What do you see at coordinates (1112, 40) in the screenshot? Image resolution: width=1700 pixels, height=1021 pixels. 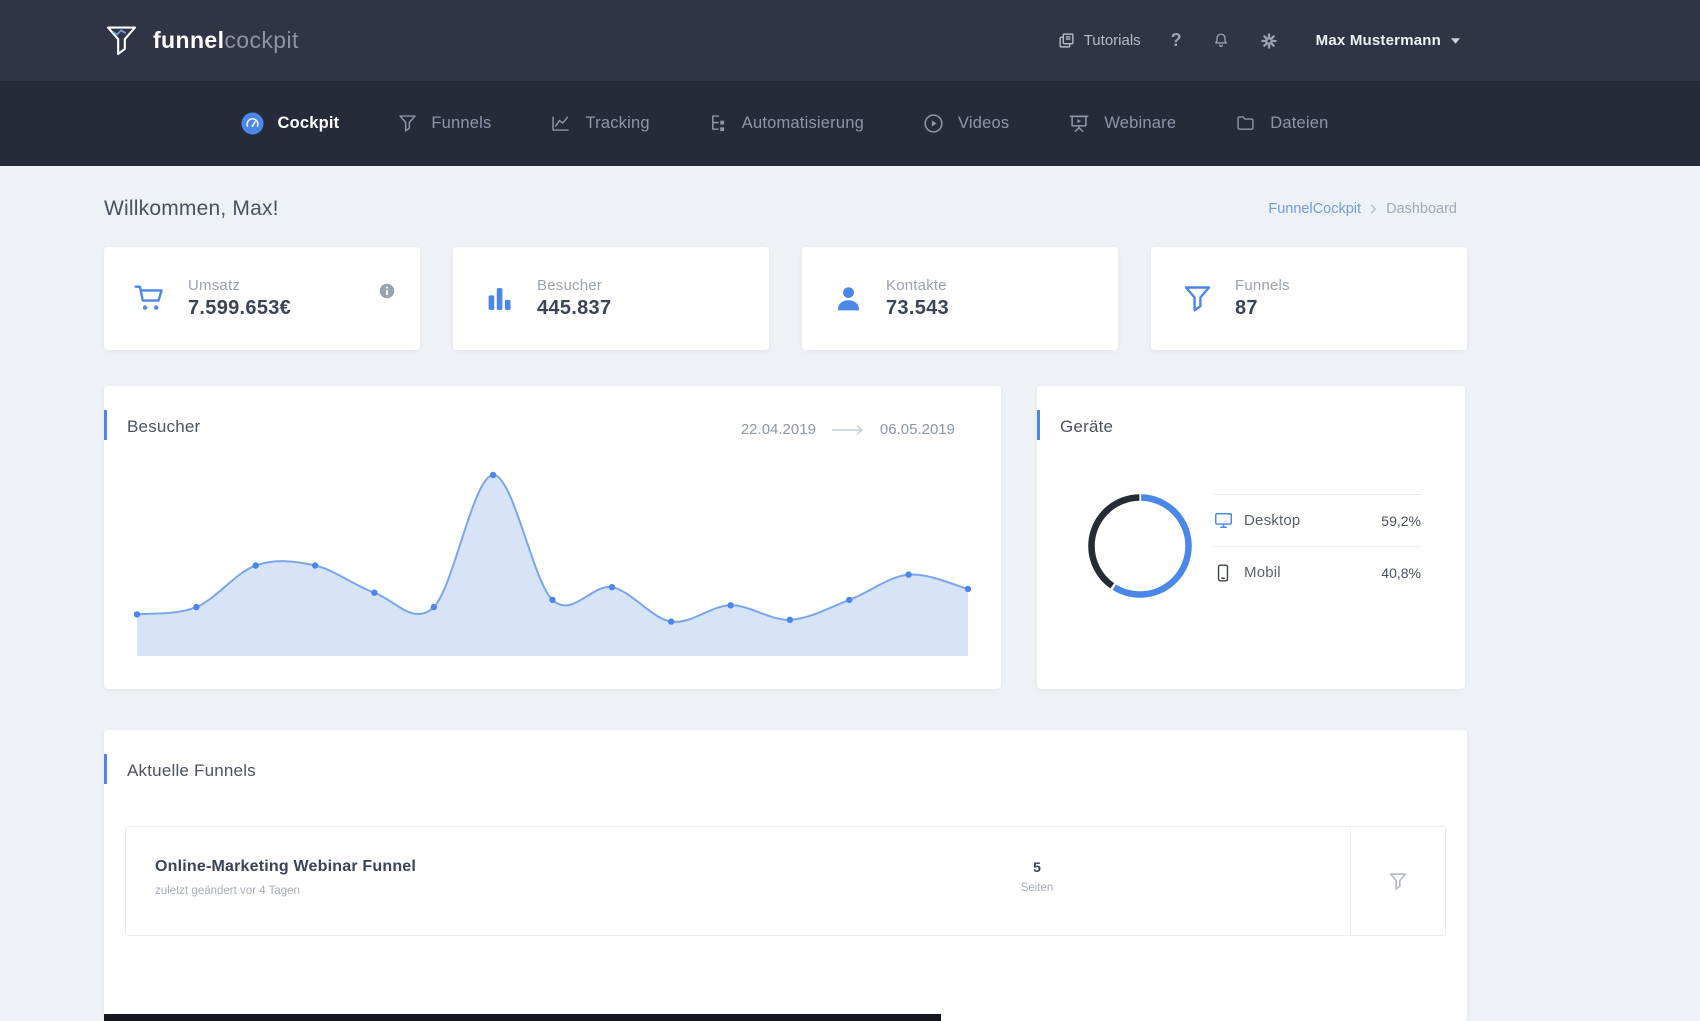 I see `tutorials-label: Tutorials` at bounding box center [1112, 40].